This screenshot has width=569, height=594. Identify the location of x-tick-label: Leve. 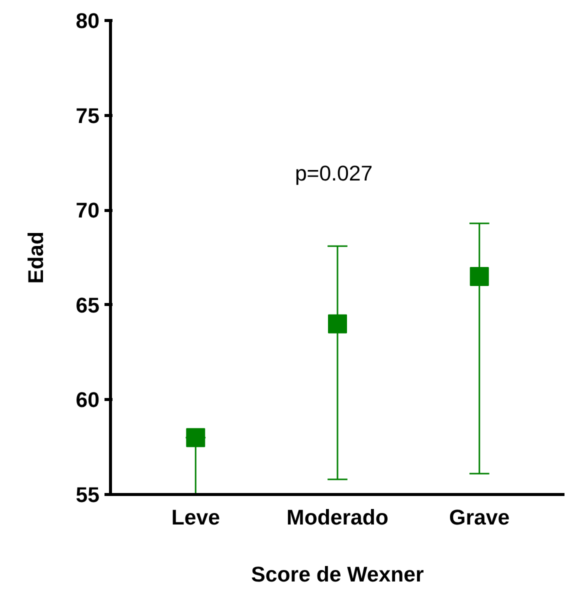
(195, 518).